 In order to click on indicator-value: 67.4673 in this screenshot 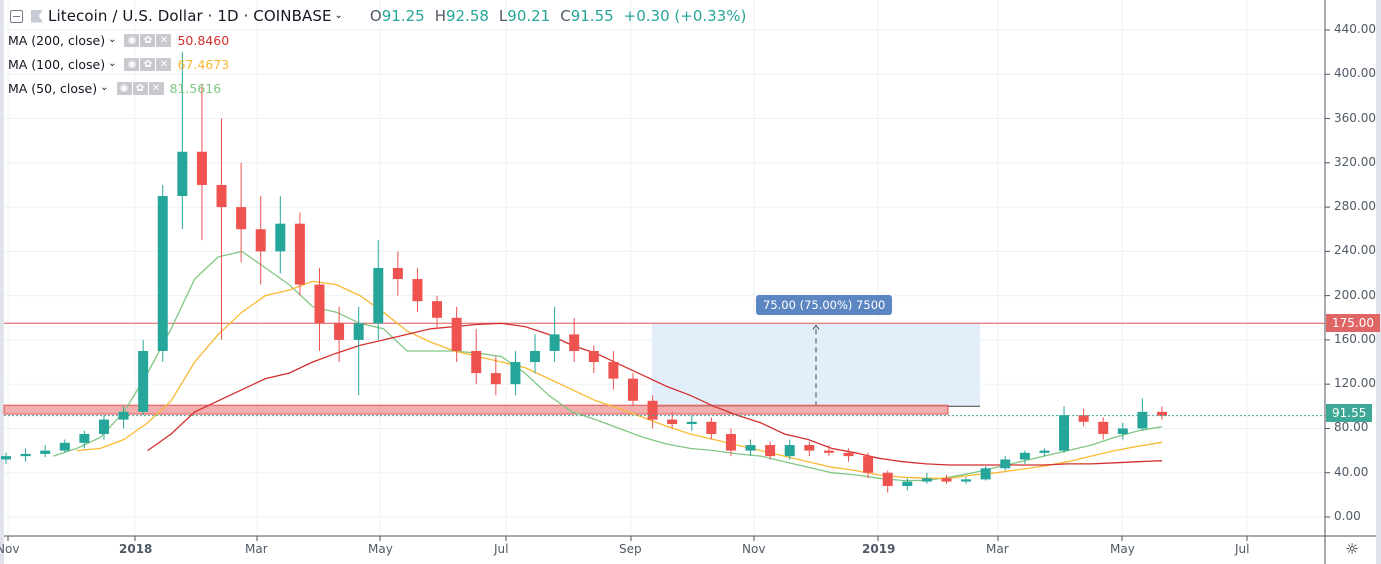, I will do `click(203, 64)`.